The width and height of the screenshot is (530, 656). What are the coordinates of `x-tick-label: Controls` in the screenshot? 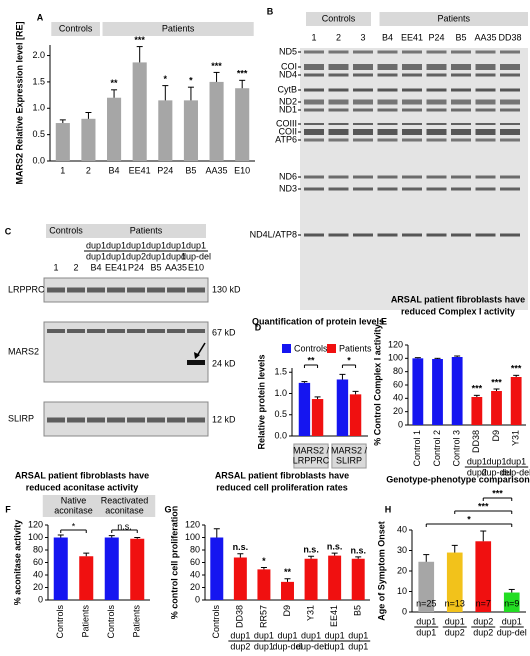 It's located at (216, 622).